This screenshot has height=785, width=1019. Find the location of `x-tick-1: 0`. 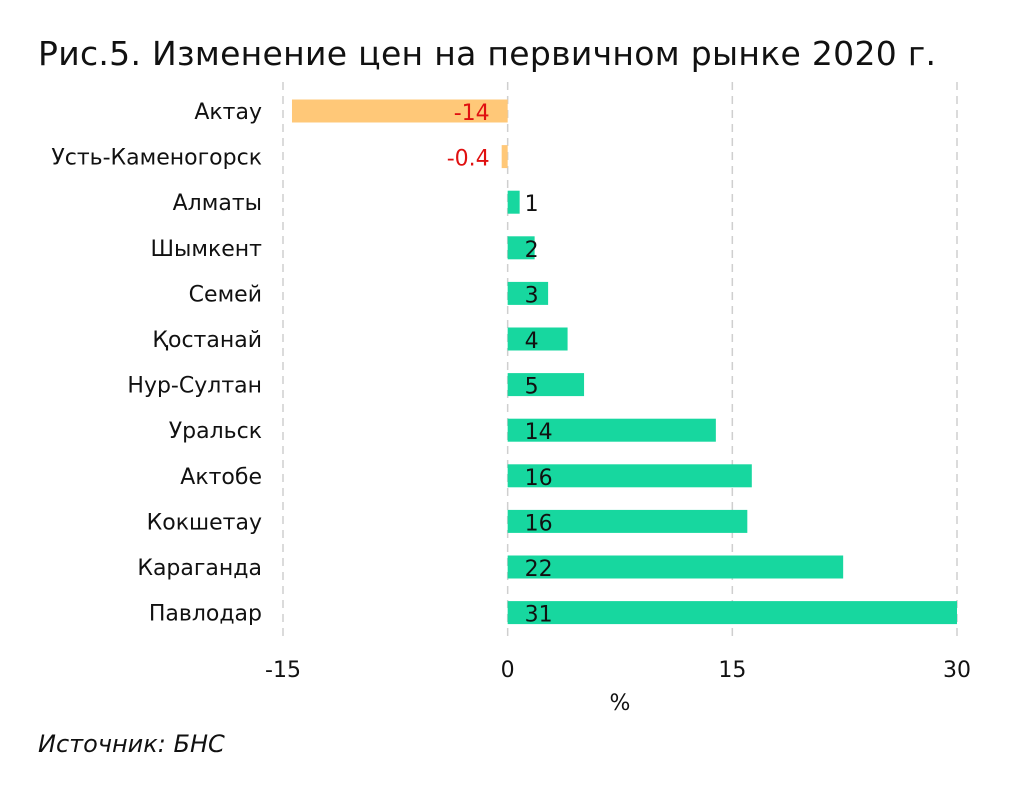

x-tick-1: 0 is located at coordinates (508, 670).